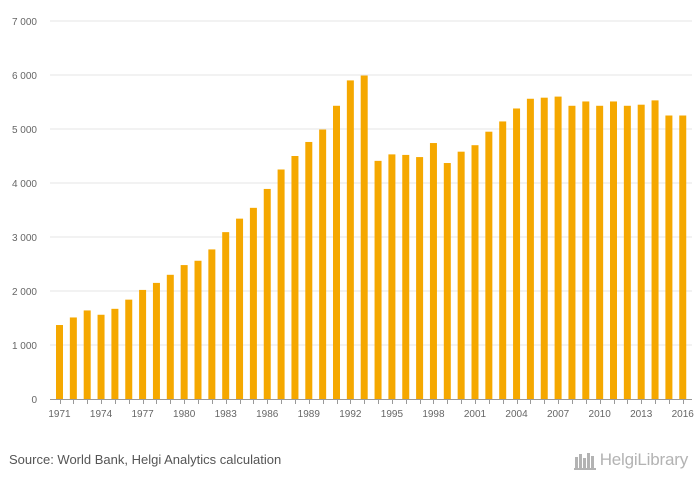 This screenshot has height=483, width=700. Describe the element at coordinates (544, 248) in the screenshot. I see `bar-2006` at that location.